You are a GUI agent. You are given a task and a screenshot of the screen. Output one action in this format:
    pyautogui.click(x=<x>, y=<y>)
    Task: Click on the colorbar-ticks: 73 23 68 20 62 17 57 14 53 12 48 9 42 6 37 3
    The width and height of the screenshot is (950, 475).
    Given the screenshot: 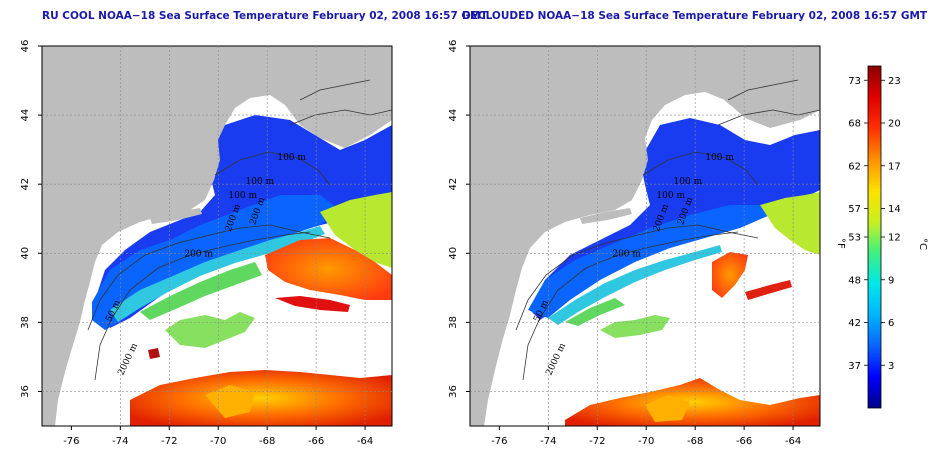 What is the action you would take?
    pyautogui.click(x=874, y=224)
    